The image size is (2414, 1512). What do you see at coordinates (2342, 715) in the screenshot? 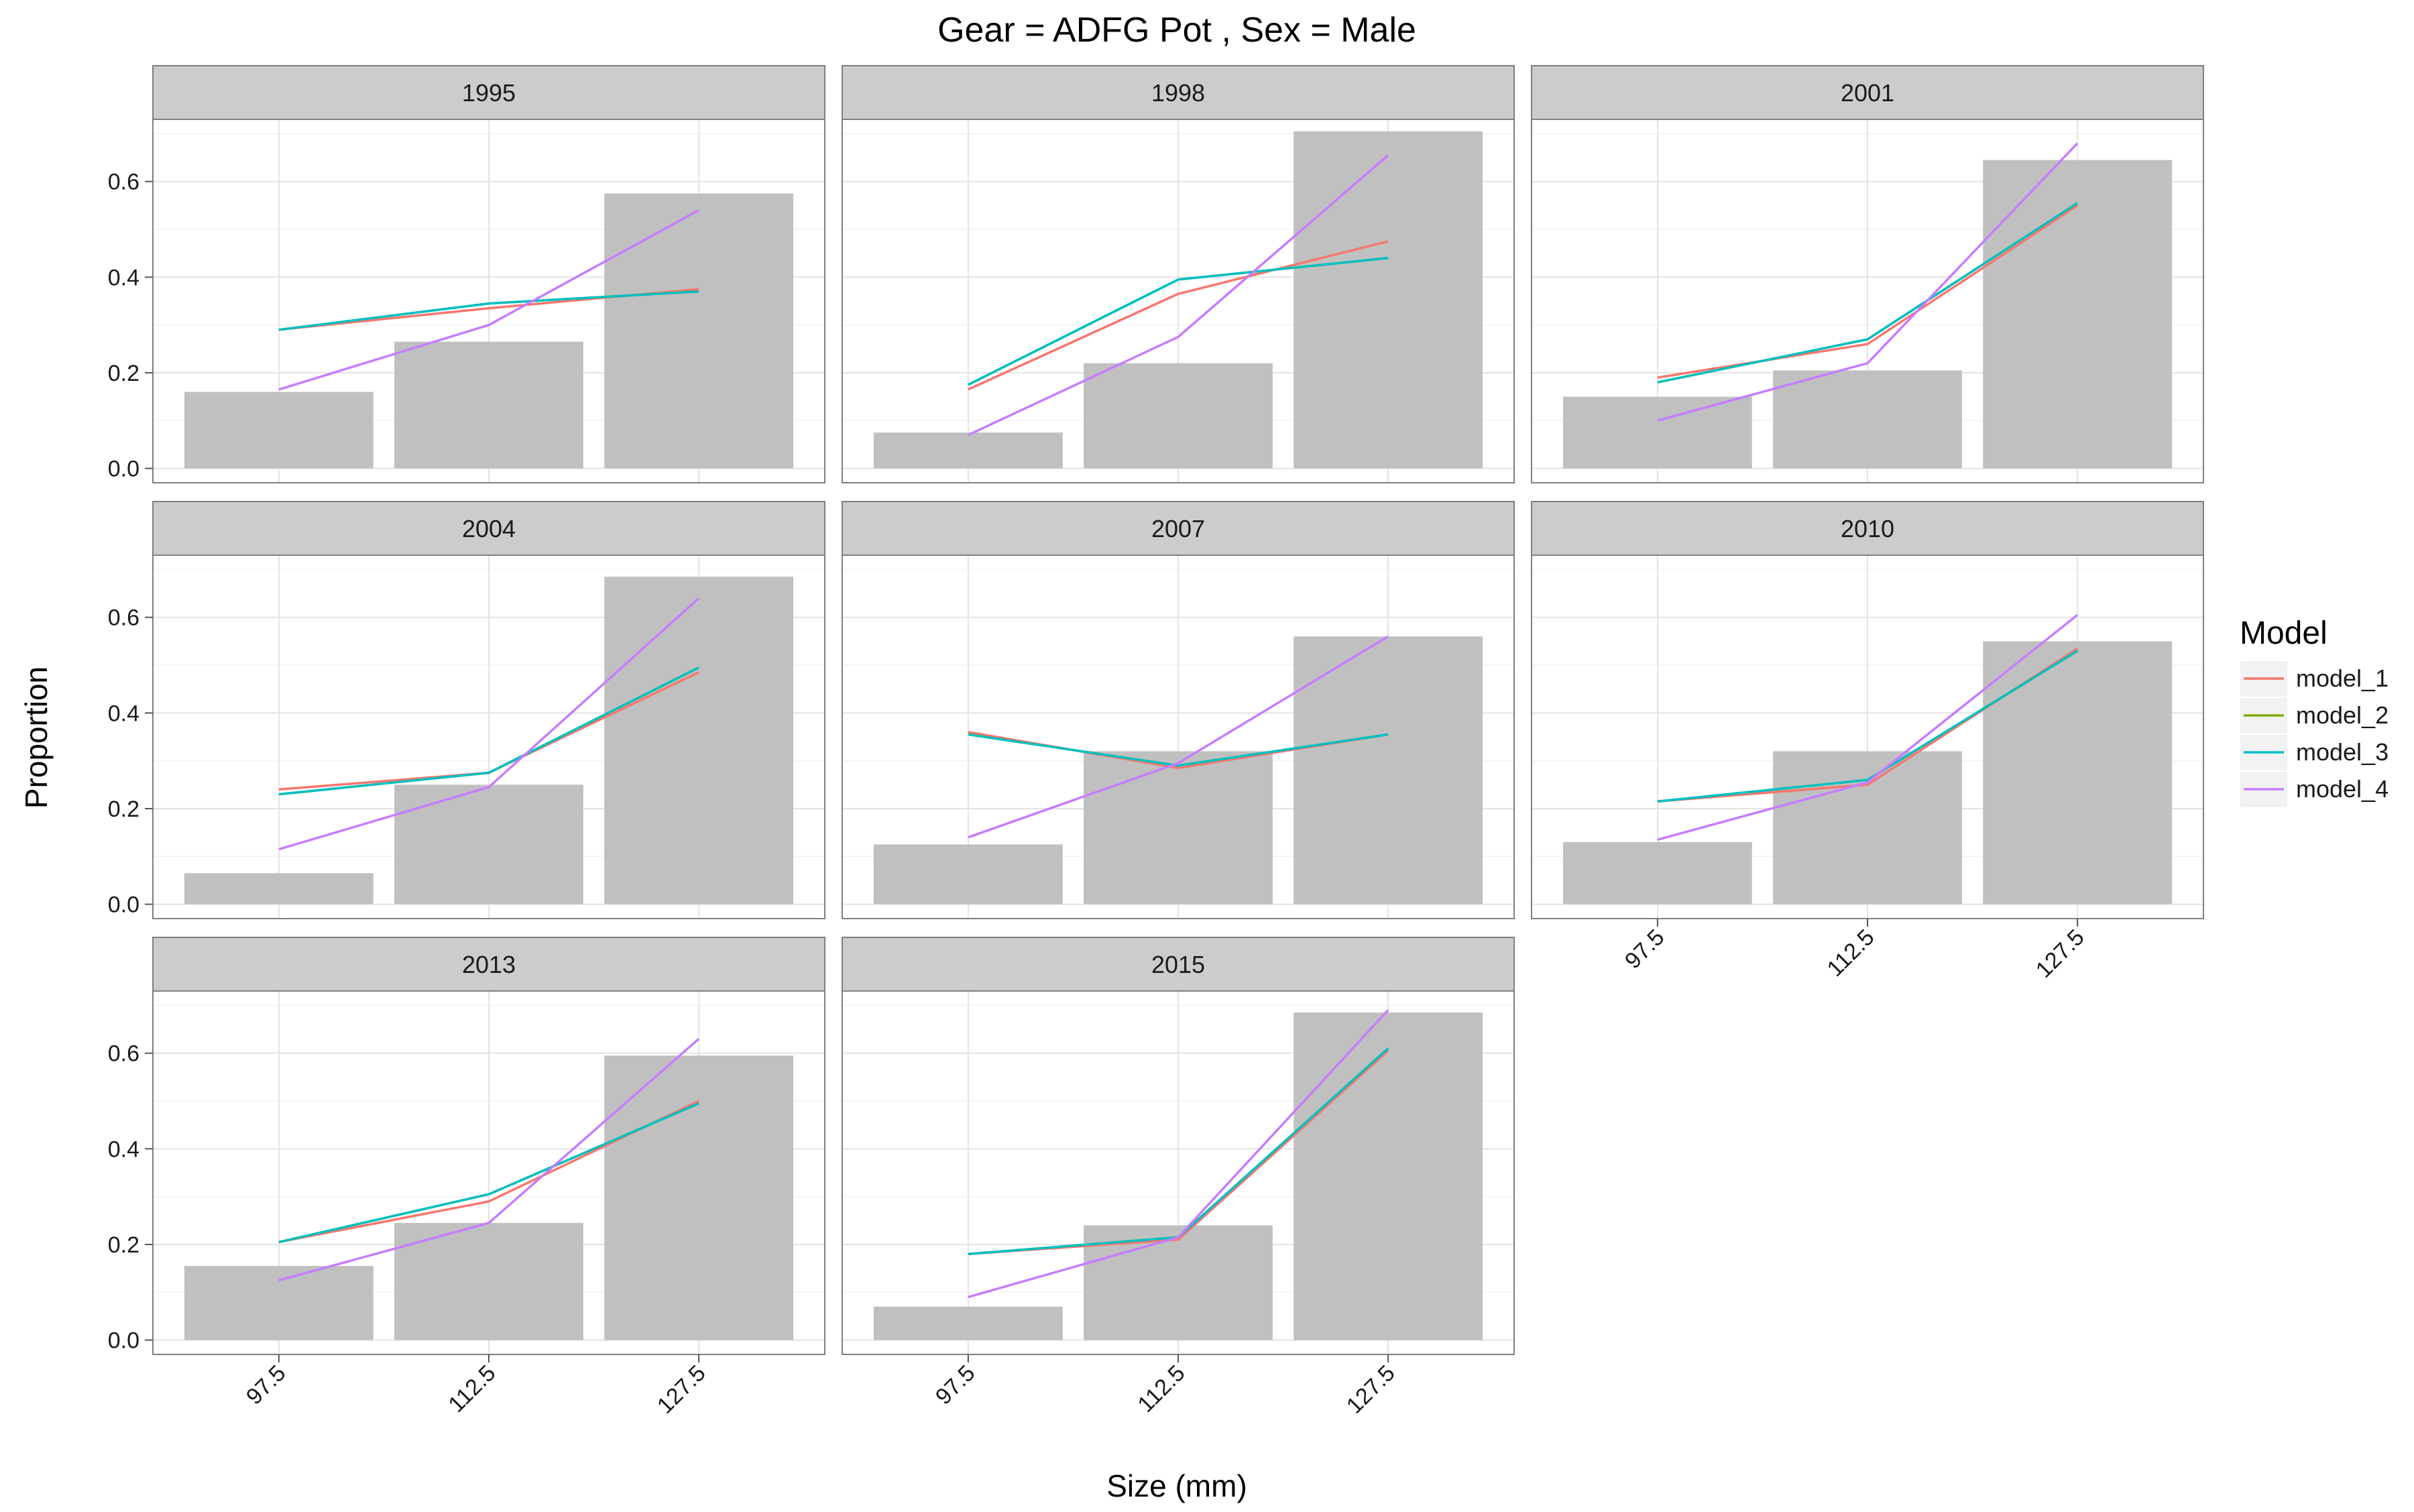
I see `legend-label: model_2` at bounding box center [2342, 715].